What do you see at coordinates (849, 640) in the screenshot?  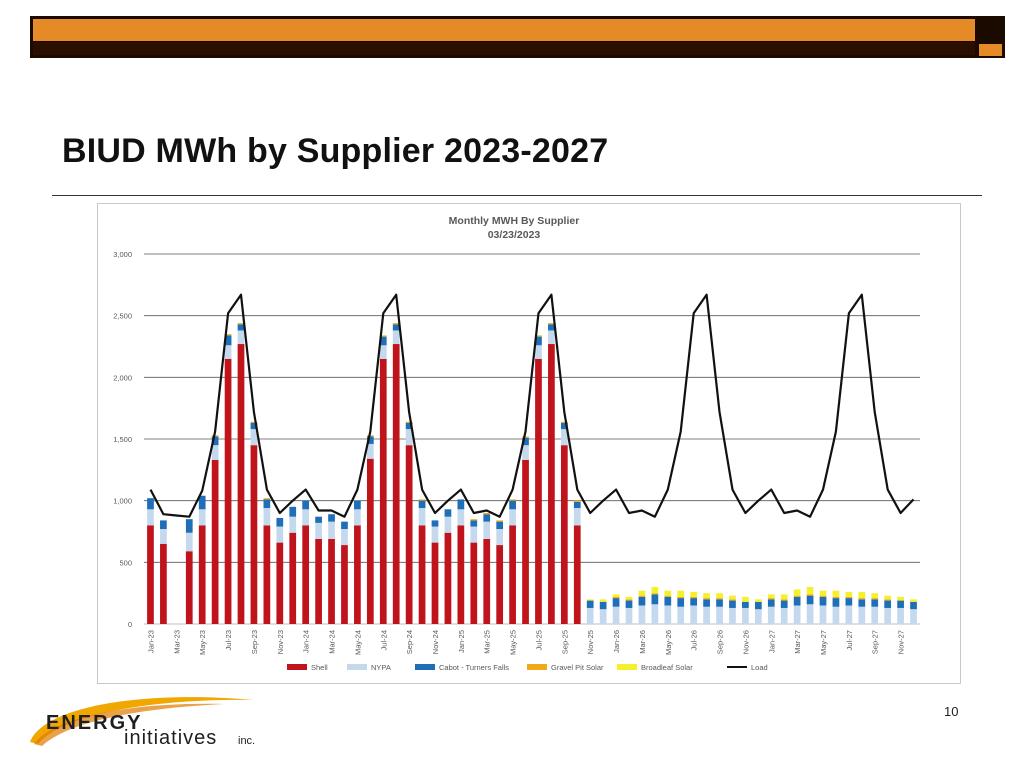 I see `x-tick-label: Jul-27` at bounding box center [849, 640].